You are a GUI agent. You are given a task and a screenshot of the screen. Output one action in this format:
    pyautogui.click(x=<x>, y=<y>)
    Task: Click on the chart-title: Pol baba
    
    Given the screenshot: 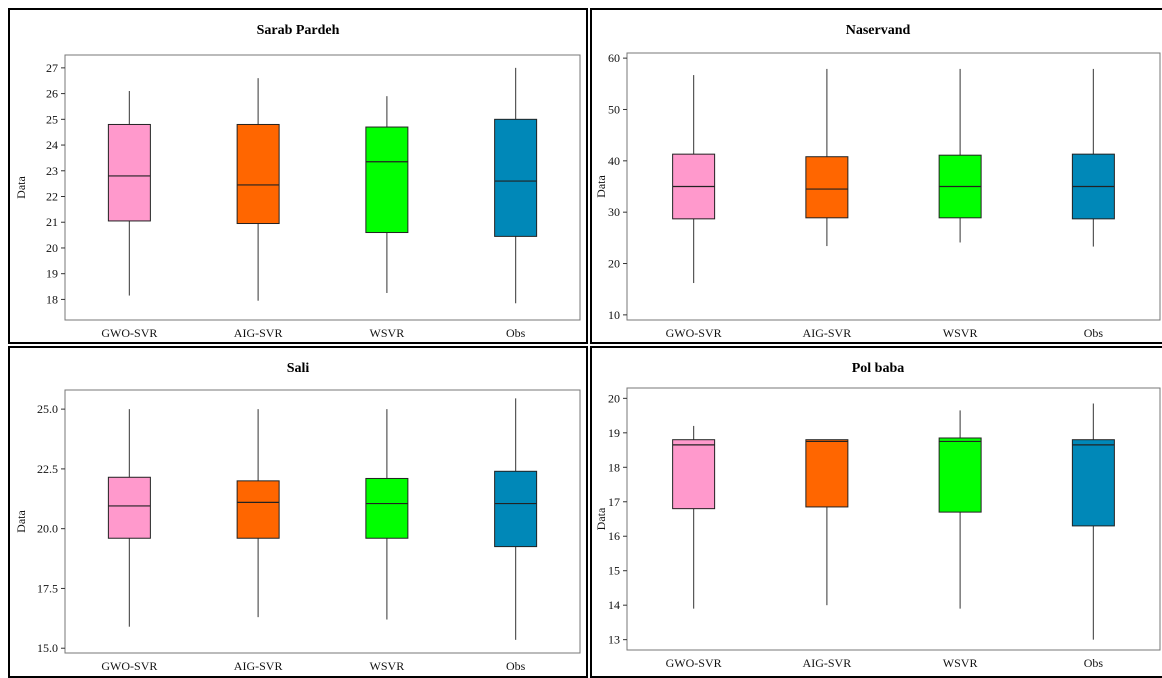 What is the action you would take?
    pyautogui.click(x=878, y=368)
    